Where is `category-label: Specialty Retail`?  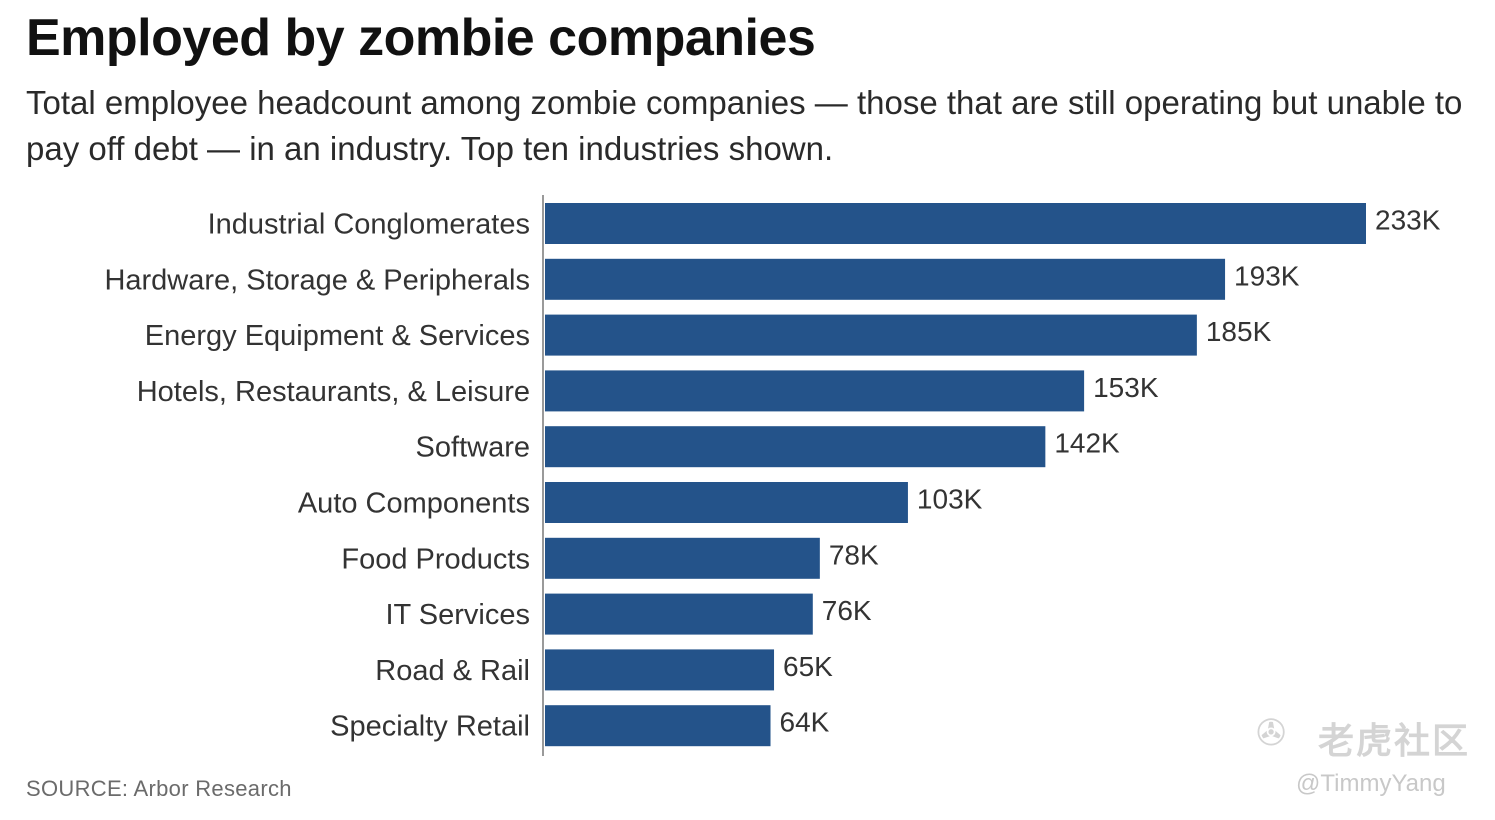
category-label: Specialty Retail is located at coordinates (430, 727).